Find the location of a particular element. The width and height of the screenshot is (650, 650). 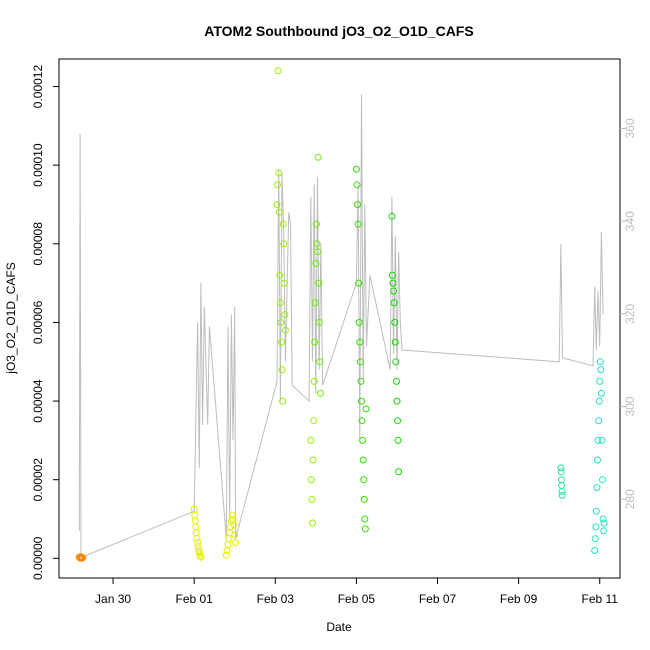

x-tick-label: Feb 01 is located at coordinates (195, 599).